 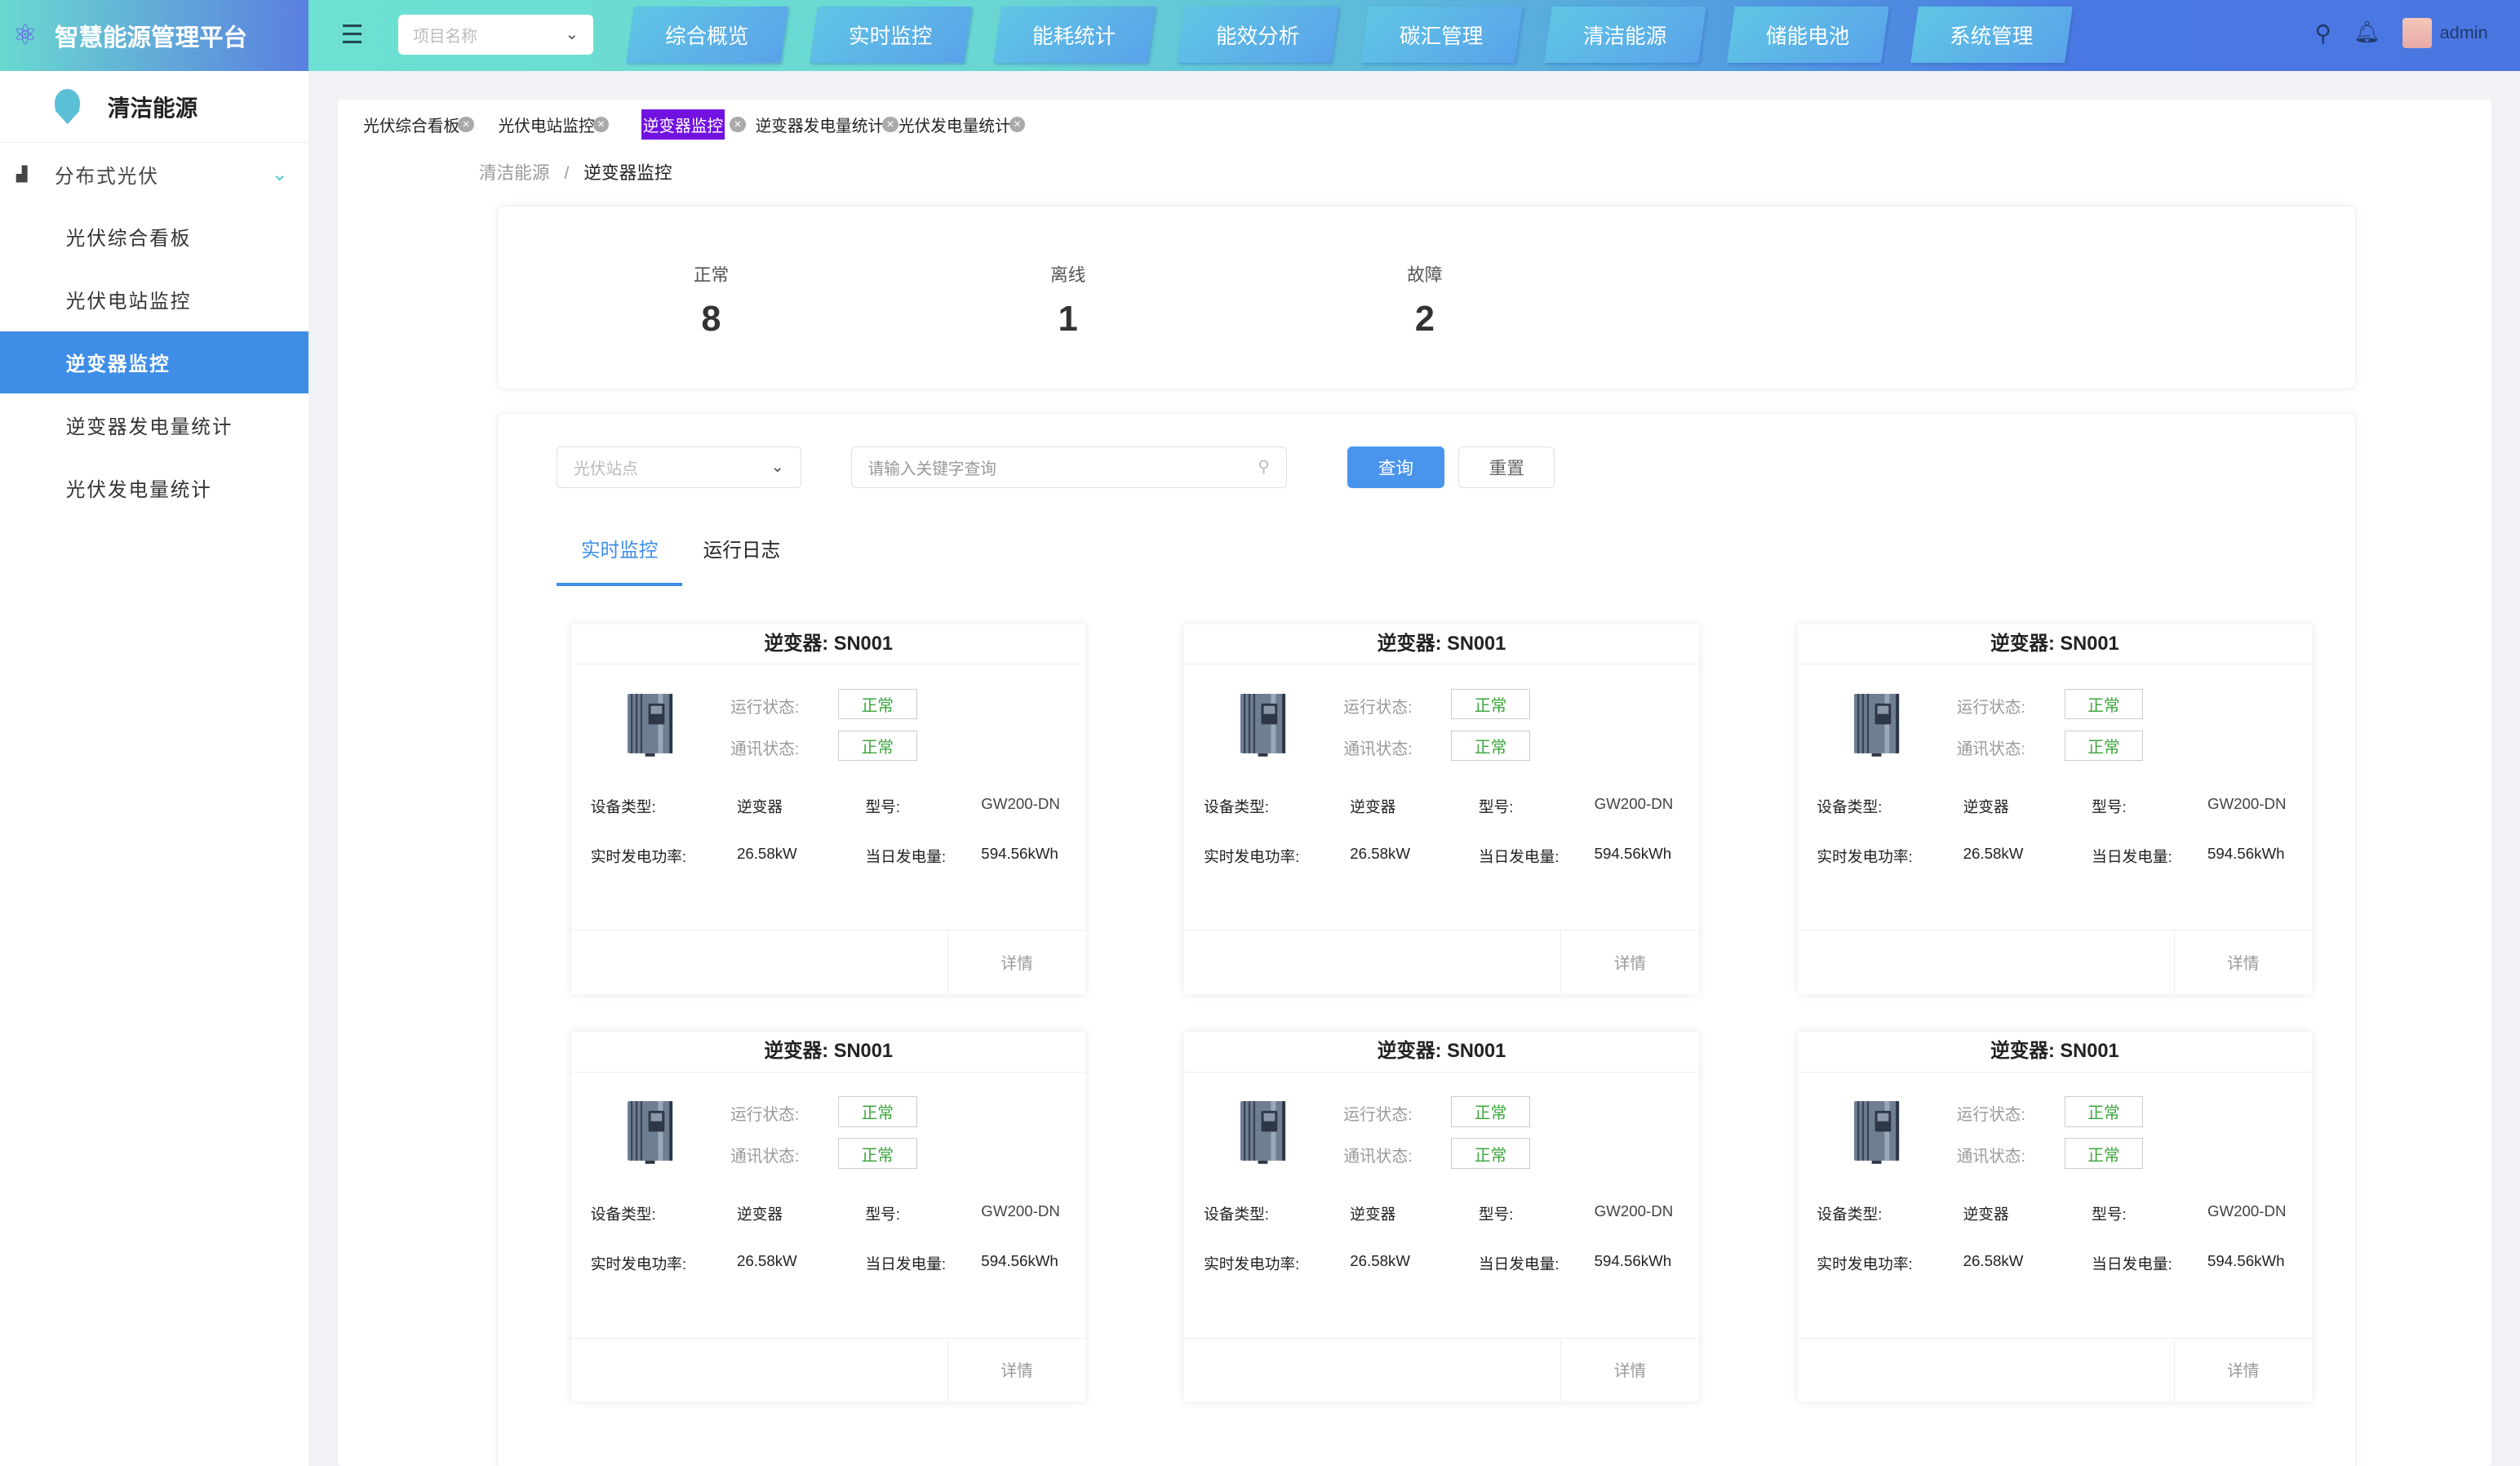 I want to click on stat-label: 故障, so click(x=1425, y=275).